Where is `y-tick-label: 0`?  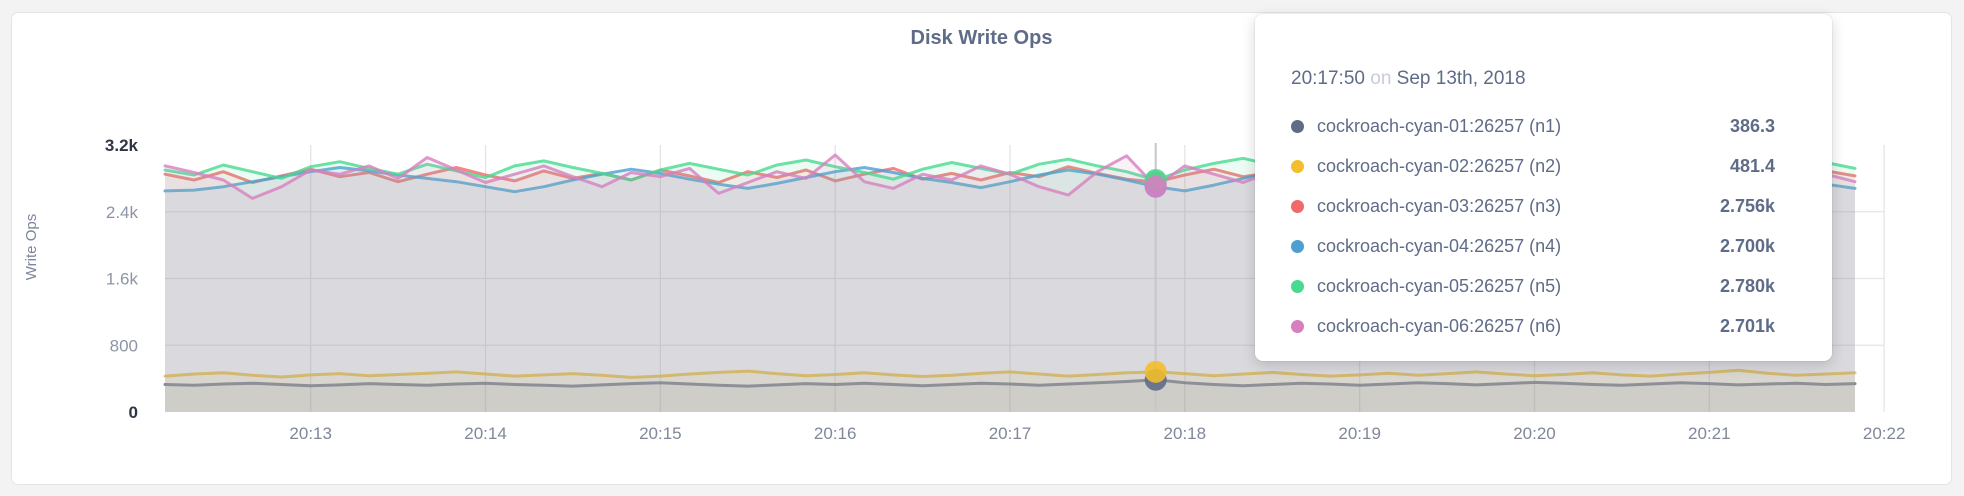 y-tick-label: 0 is located at coordinates (133, 412).